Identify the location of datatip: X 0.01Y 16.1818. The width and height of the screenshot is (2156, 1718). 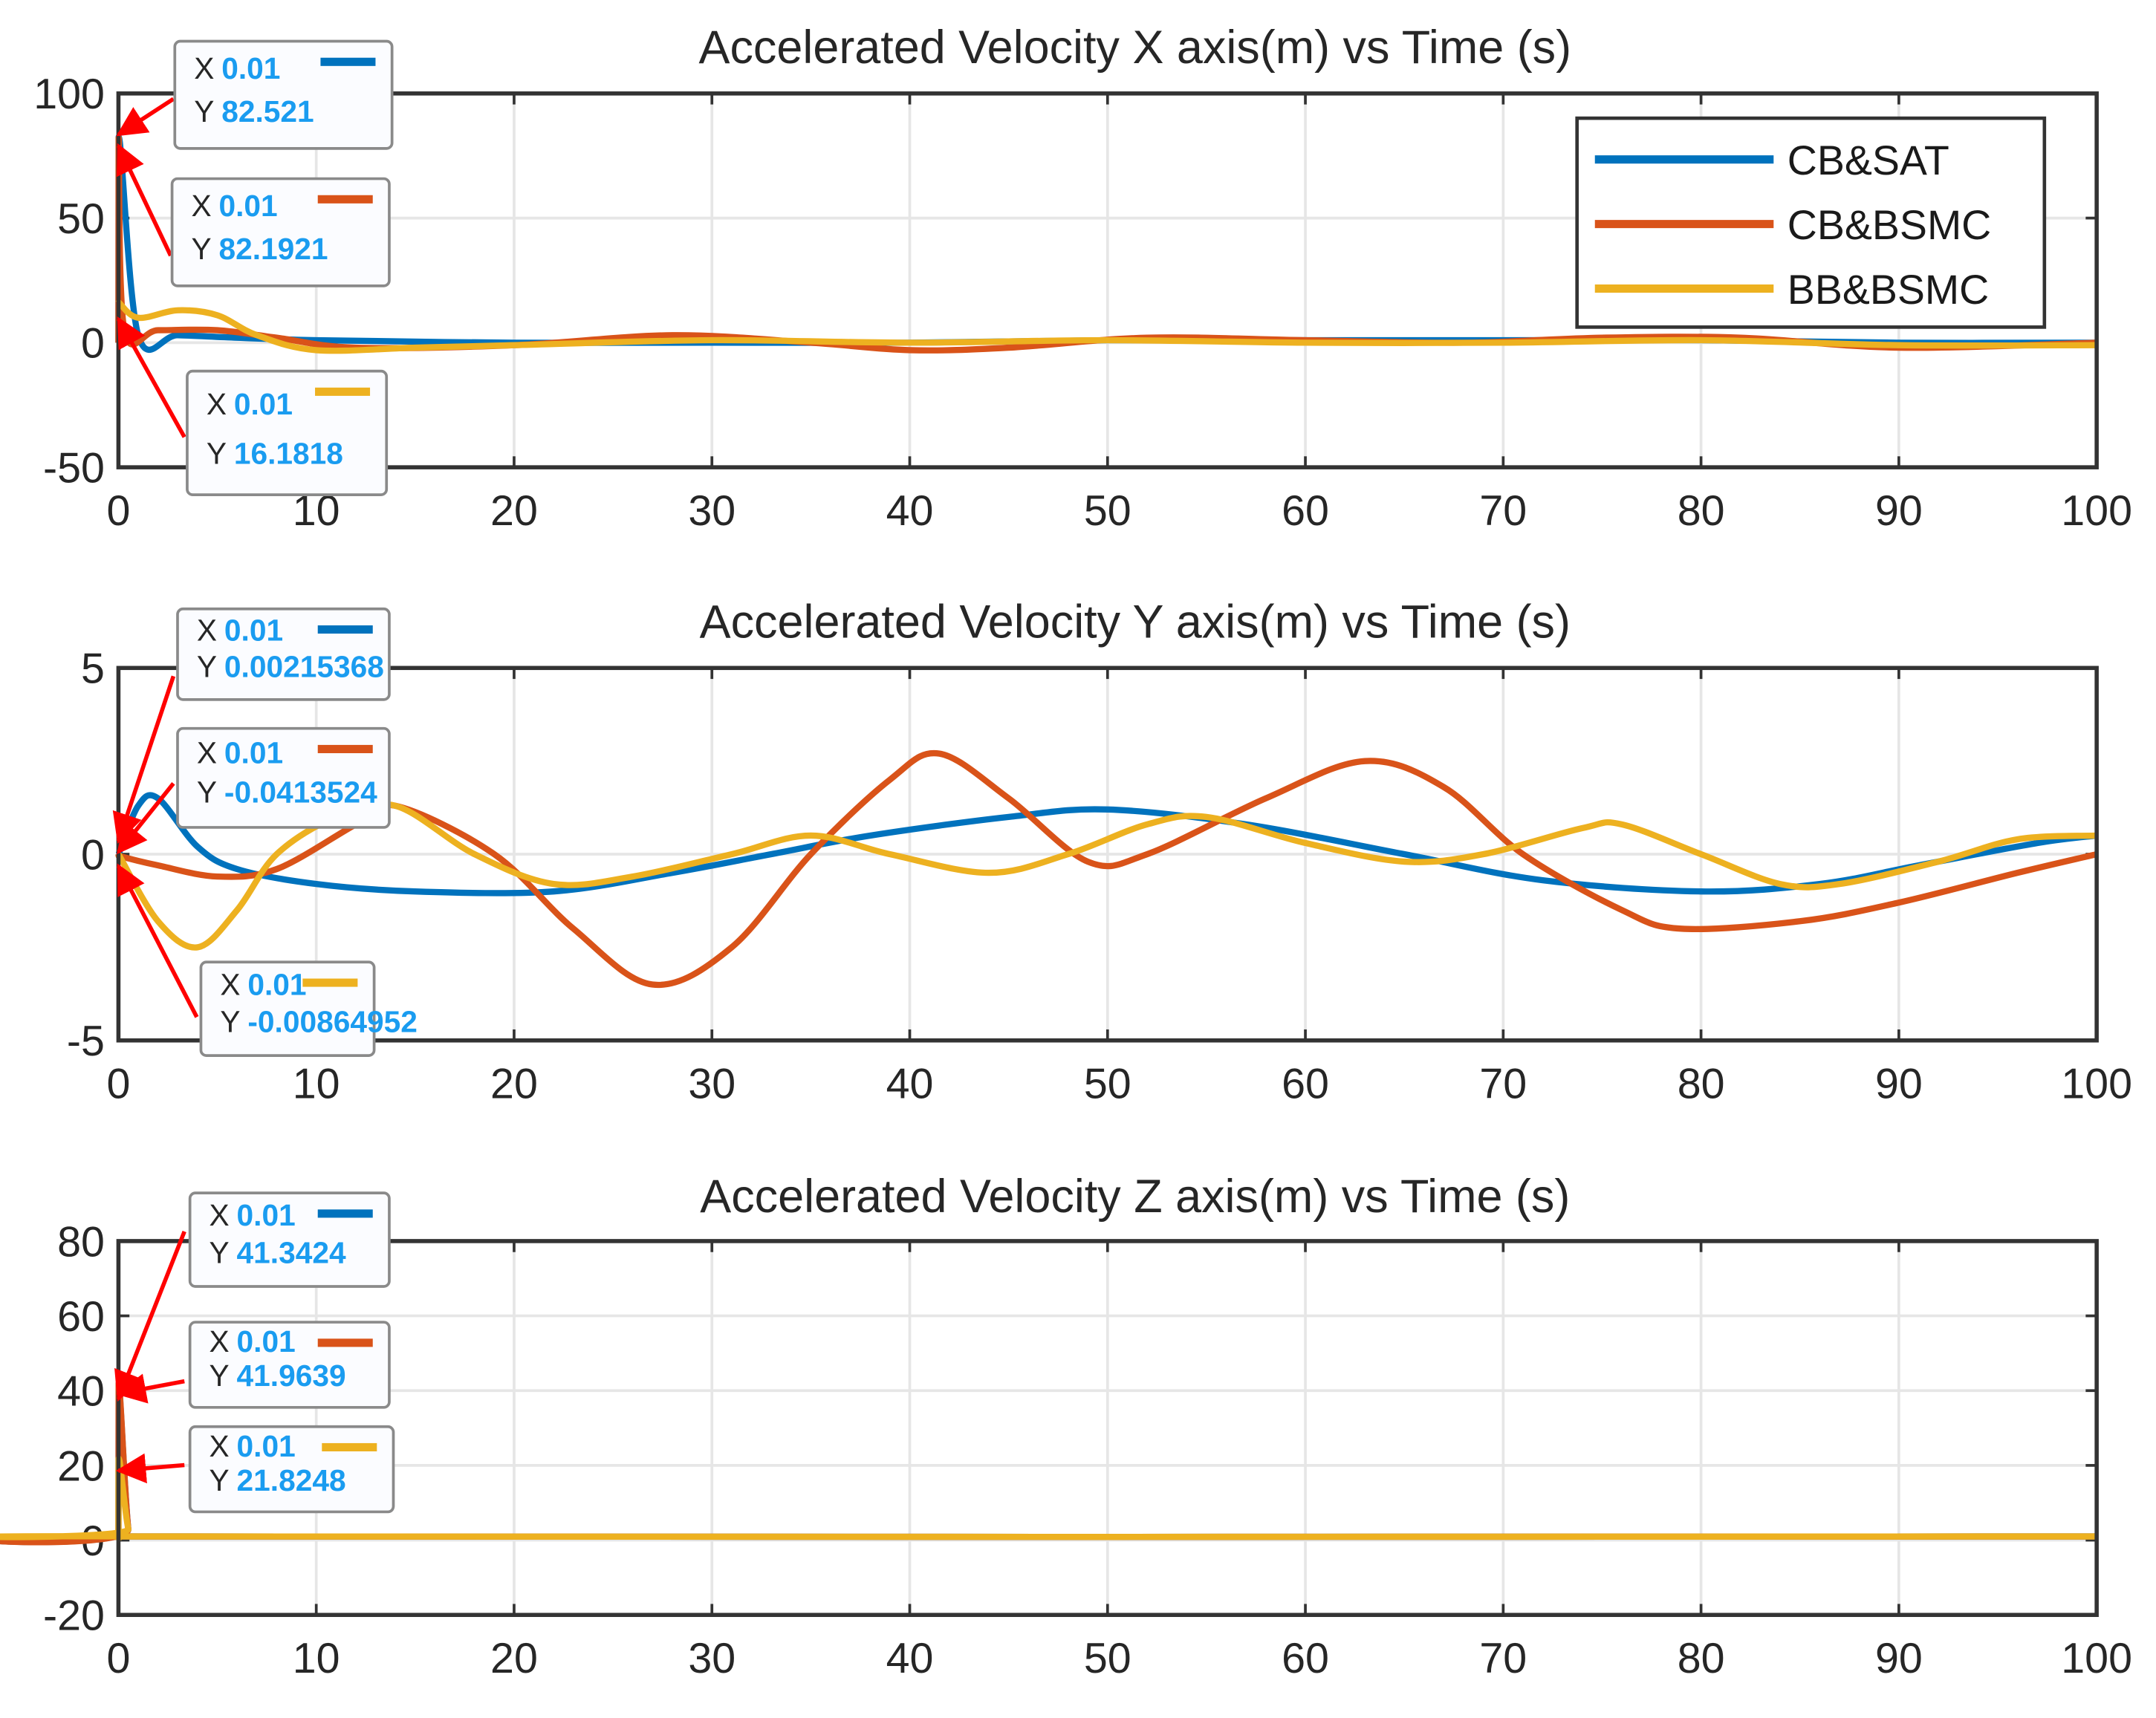
(252, 406).